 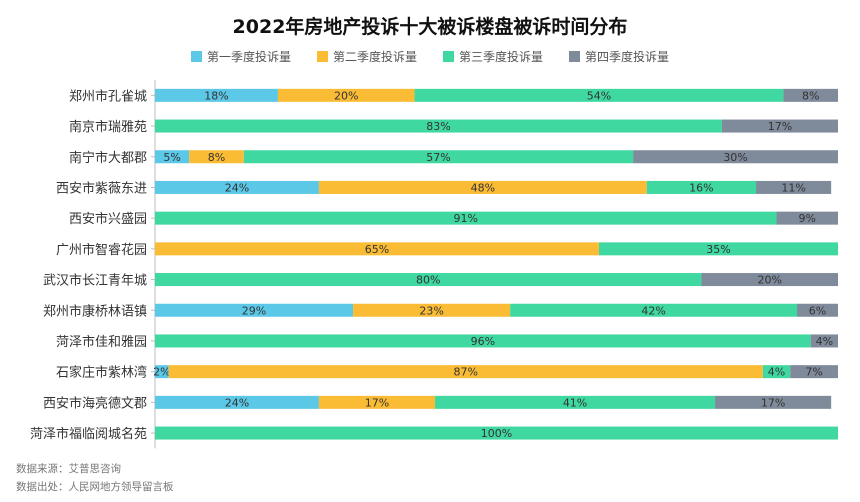 I want to click on data-label: 18%, so click(x=216, y=95).